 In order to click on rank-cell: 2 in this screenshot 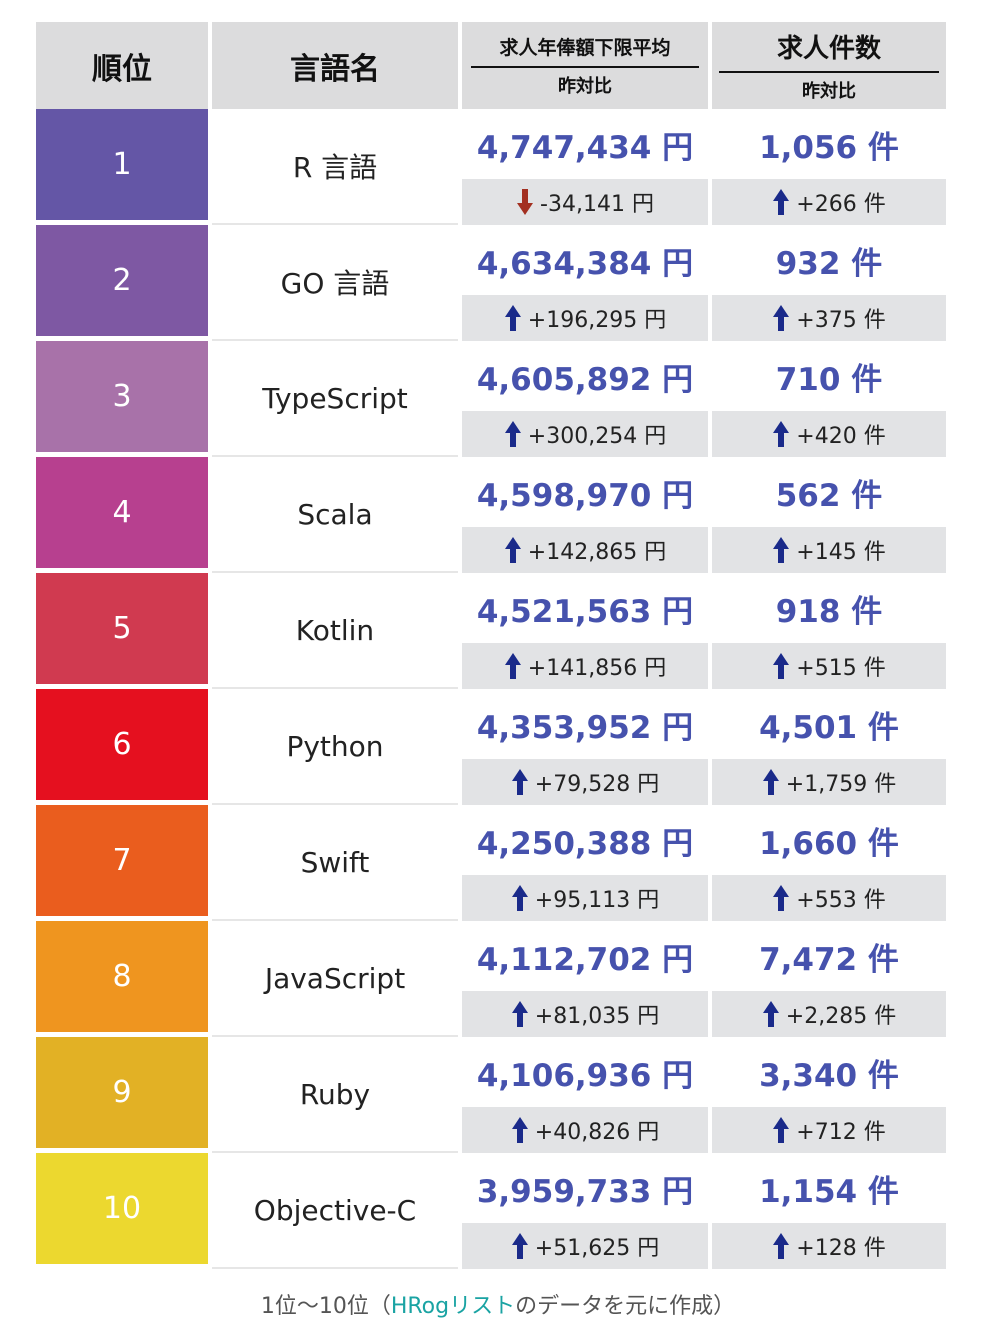, I will do `click(122, 283)`.